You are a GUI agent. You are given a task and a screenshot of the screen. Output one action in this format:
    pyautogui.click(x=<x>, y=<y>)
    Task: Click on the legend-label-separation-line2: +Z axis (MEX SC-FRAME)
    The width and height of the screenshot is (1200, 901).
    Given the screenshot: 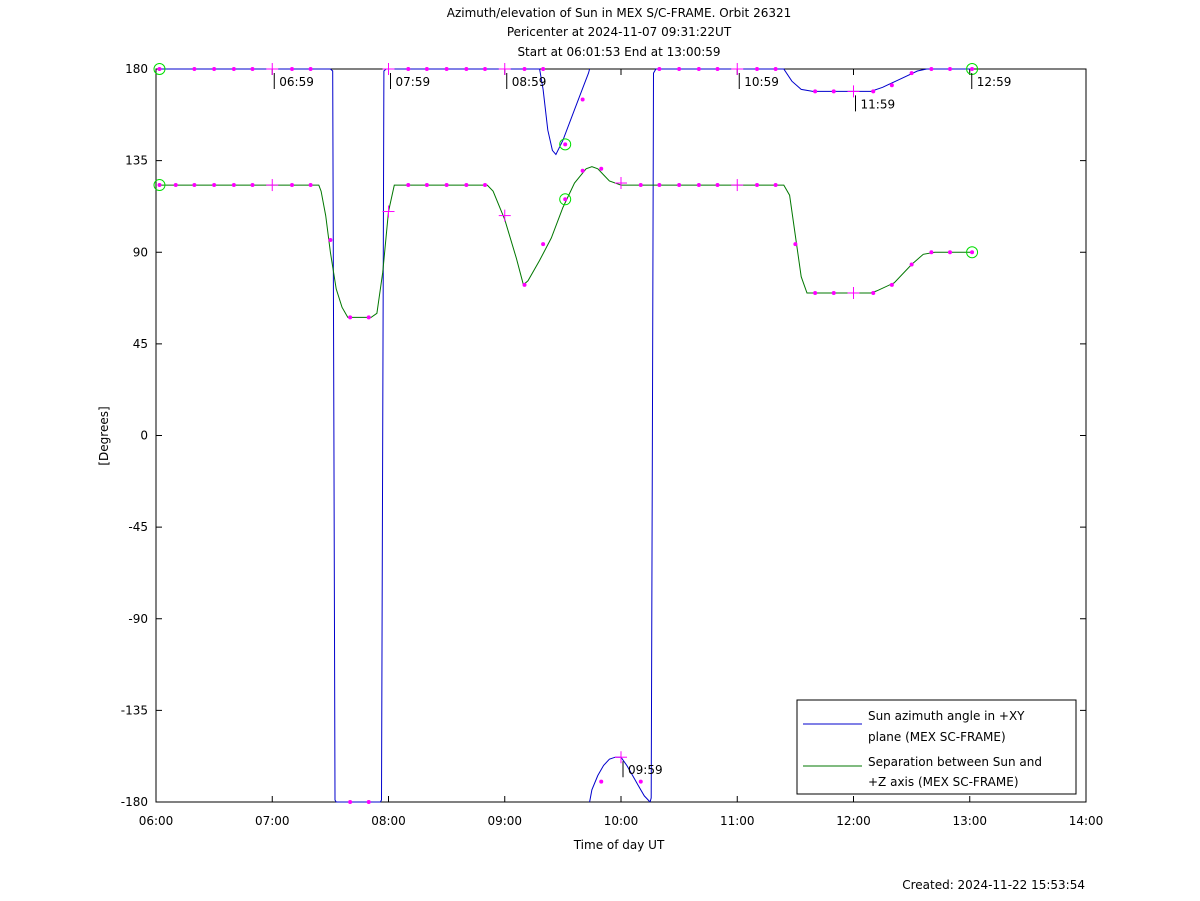 What is the action you would take?
    pyautogui.click(x=943, y=782)
    